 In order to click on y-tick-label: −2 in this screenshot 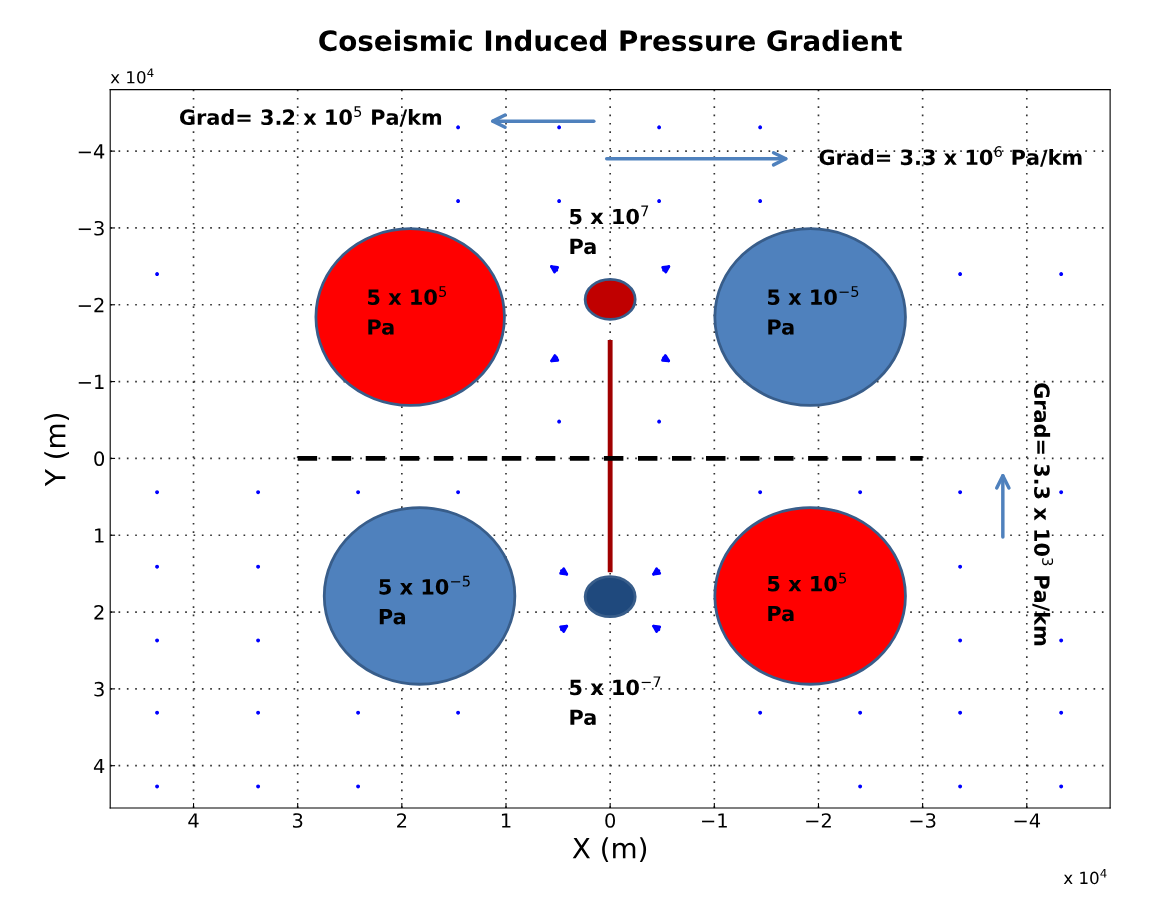, I will do `click(91, 305)`.